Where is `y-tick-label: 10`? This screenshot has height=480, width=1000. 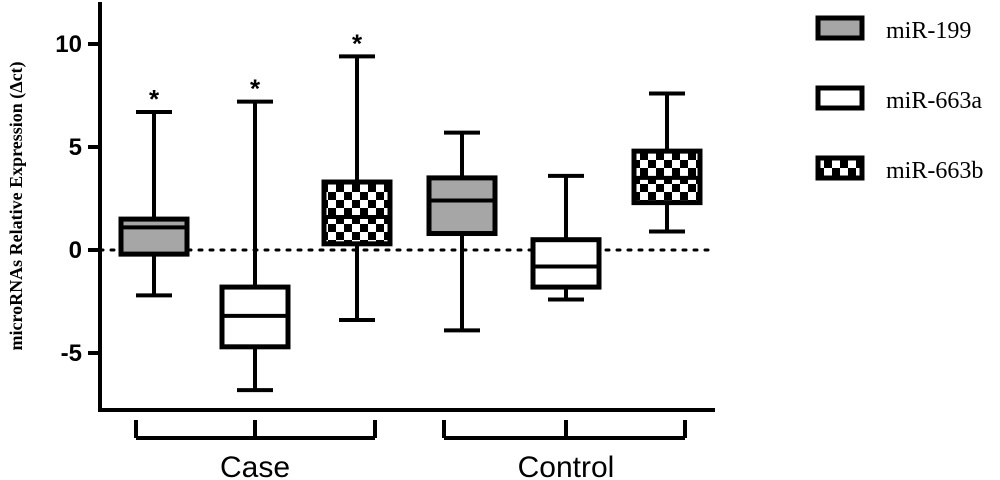 y-tick-label: 10 is located at coordinates (68, 44).